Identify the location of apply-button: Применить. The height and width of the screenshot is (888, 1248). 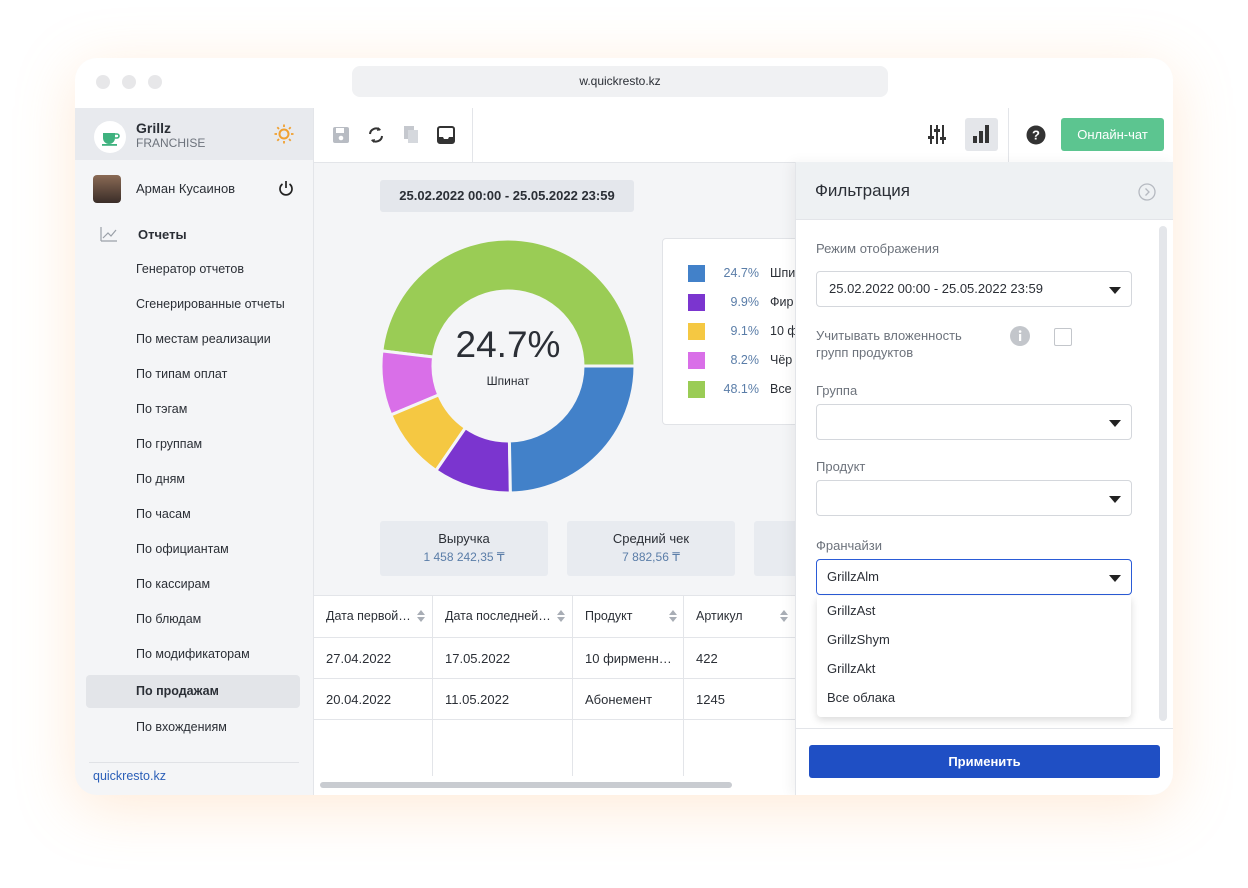
(984, 761).